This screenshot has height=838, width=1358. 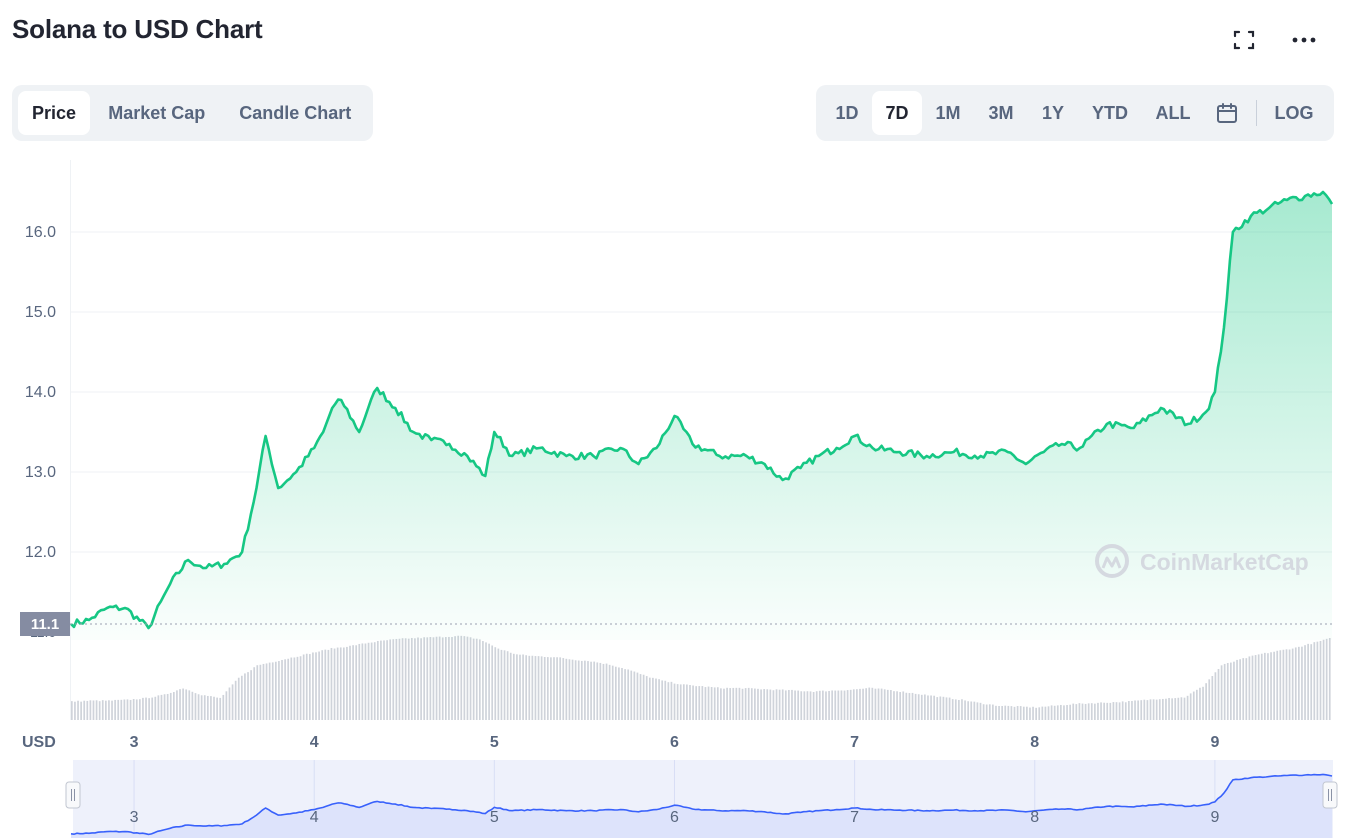 I want to click on volume-bars, so click(x=701, y=677).